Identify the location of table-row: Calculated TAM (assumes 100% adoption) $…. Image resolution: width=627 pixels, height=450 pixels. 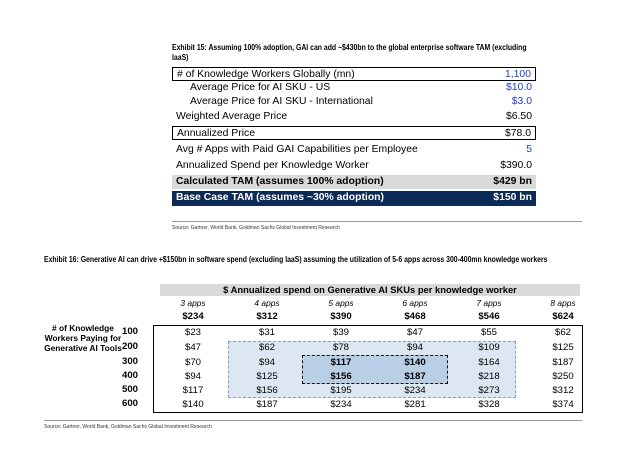
(354, 182).